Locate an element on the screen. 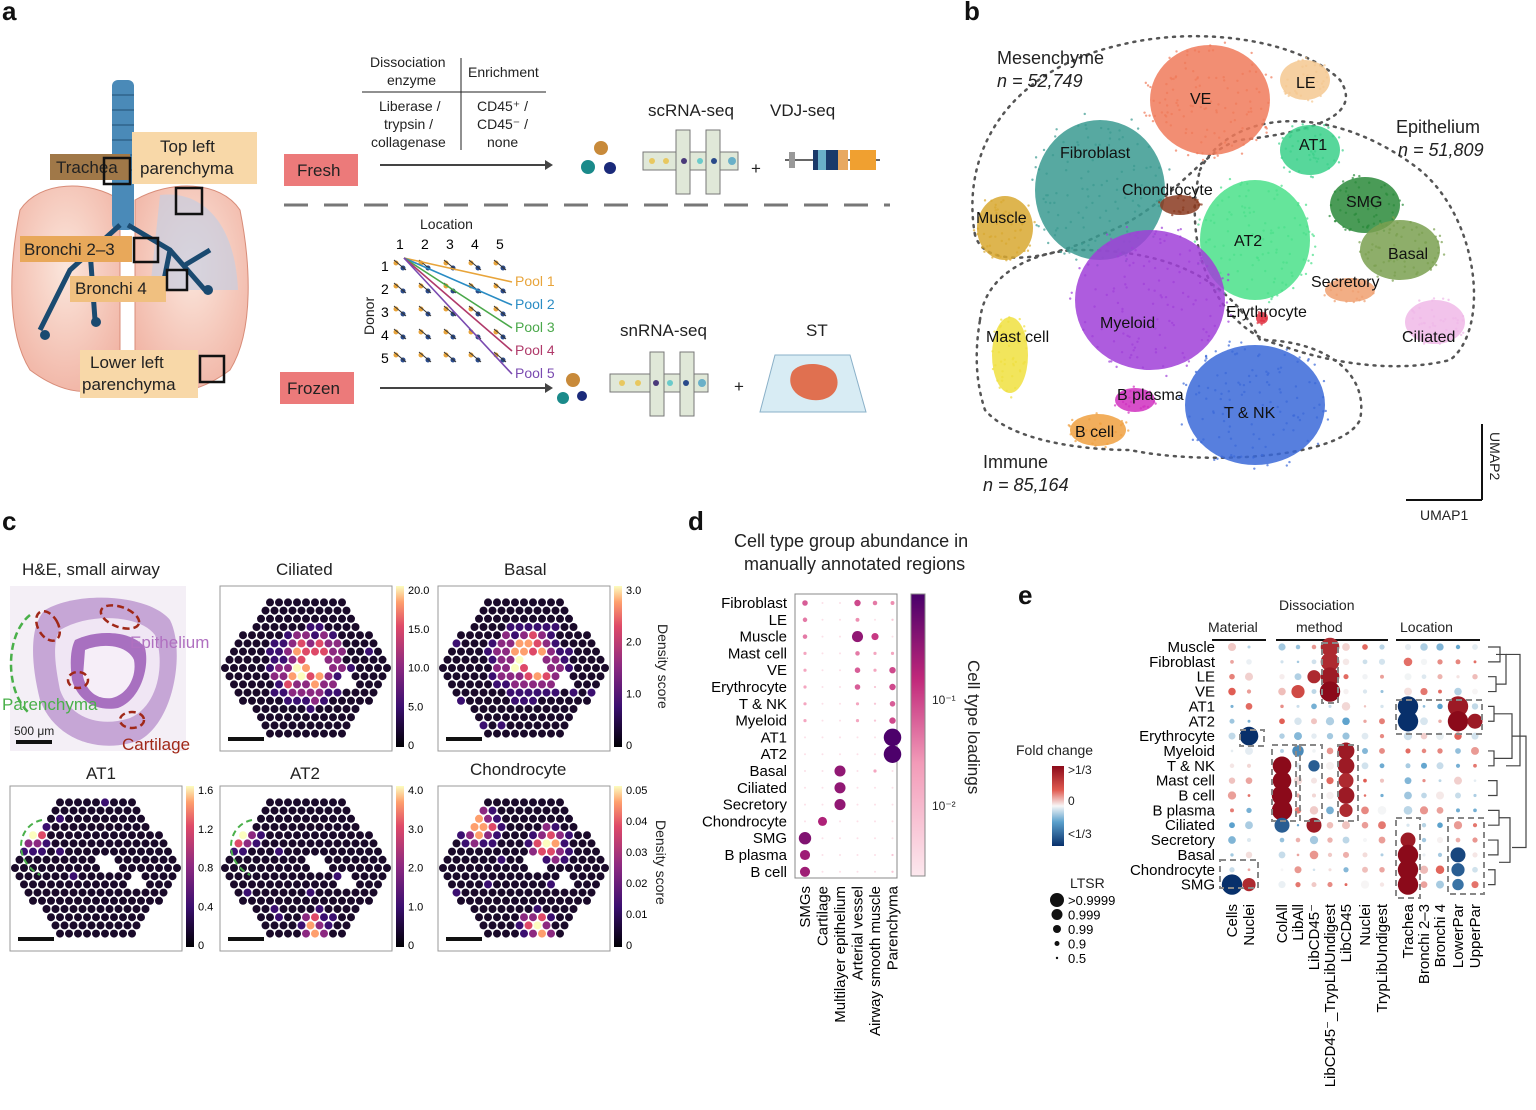 This screenshot has width=1536, height=1110. e-col-label: Nuclei is located at coordinates (1365, 925).